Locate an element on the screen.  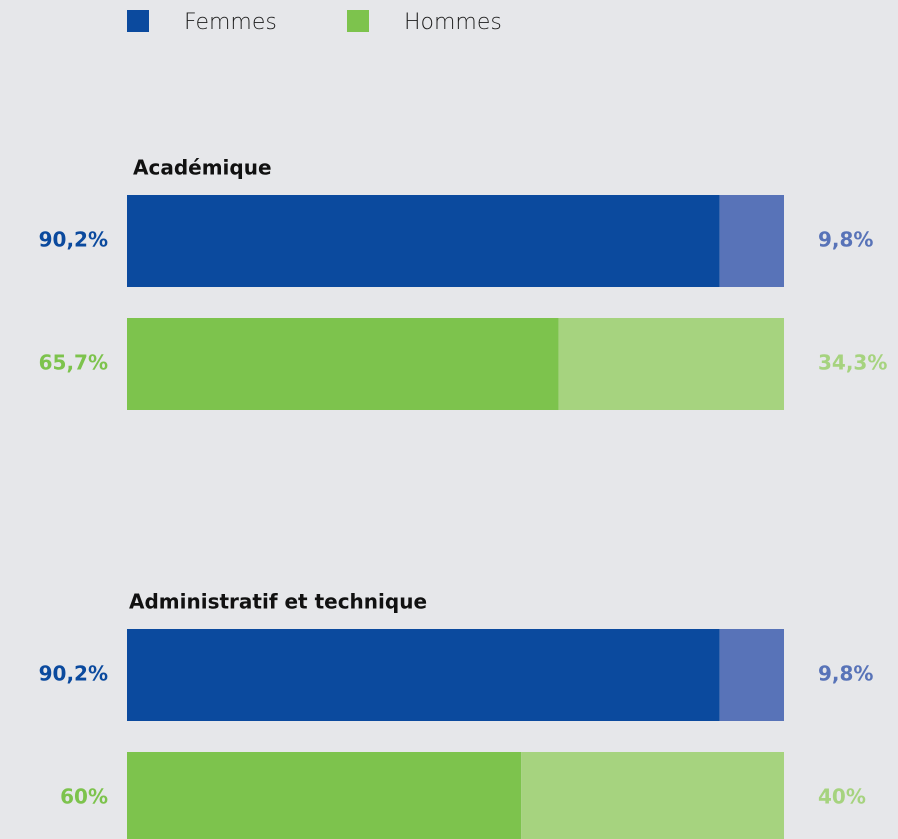
chart-title: Administratif et technique is located at coordinates (278, 602).